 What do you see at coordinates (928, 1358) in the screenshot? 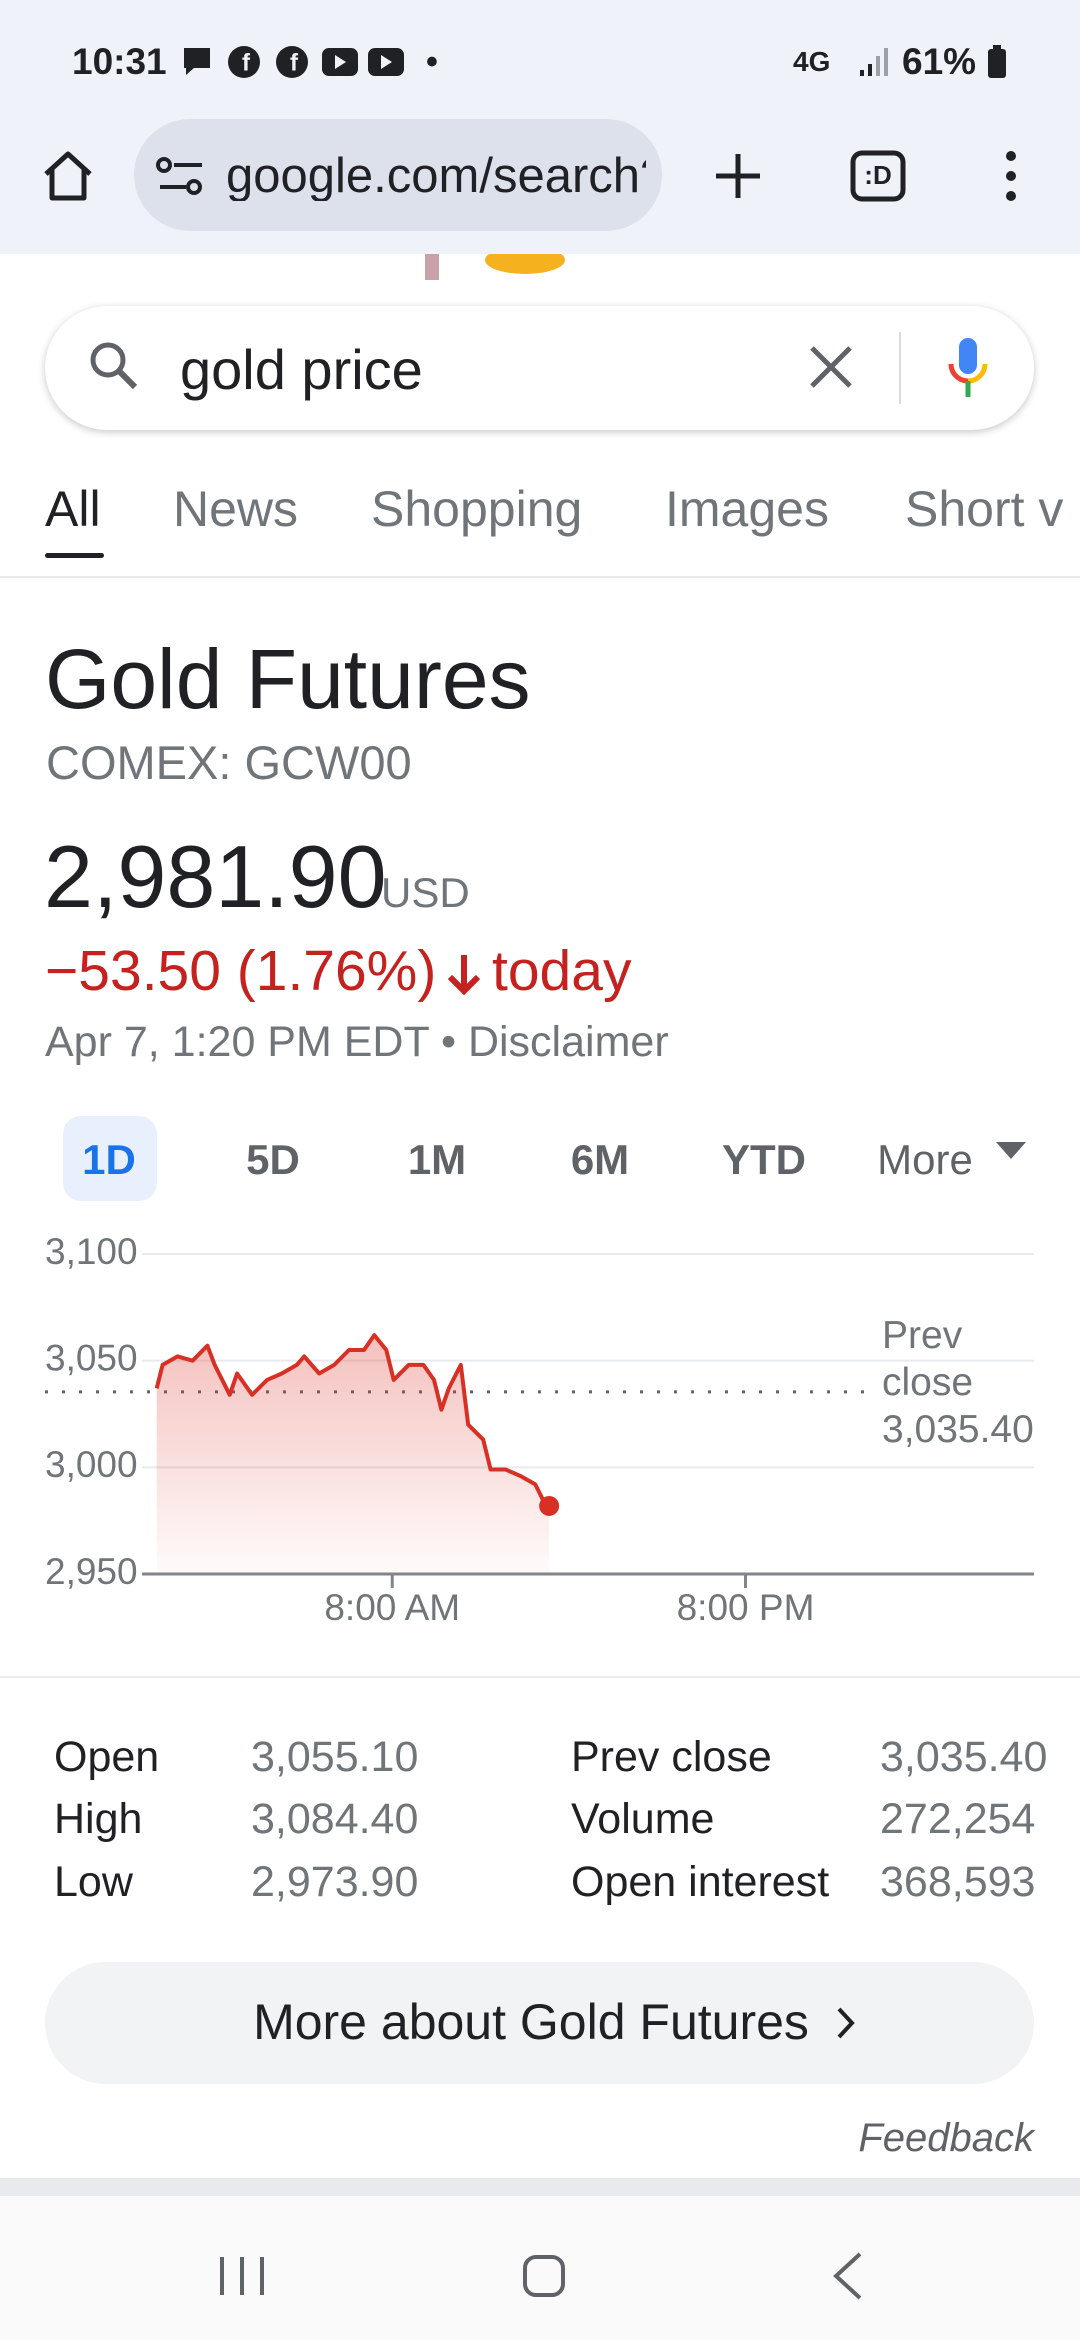
I see `prev-close-label: Prev close` at bounding box center [928, 1358].